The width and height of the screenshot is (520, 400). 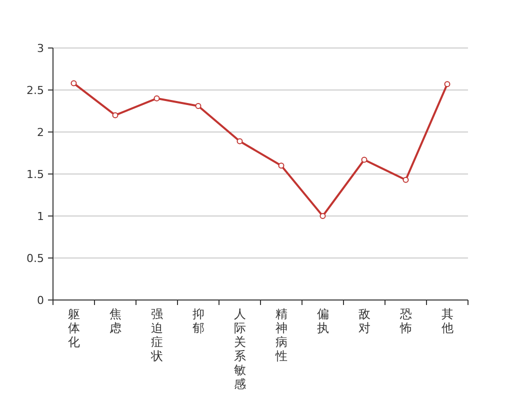 What do you see at coordinates (35, 90) in the screenshot?
I see `y-tick-label: 2.5` at bounding box center [35, 90].